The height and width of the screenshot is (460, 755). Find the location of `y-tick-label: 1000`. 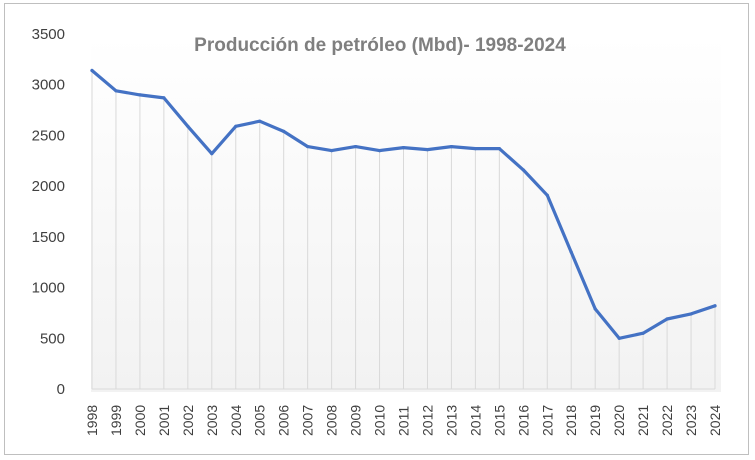

y-tick-label: 1000 is located at coordinates (48, 288).